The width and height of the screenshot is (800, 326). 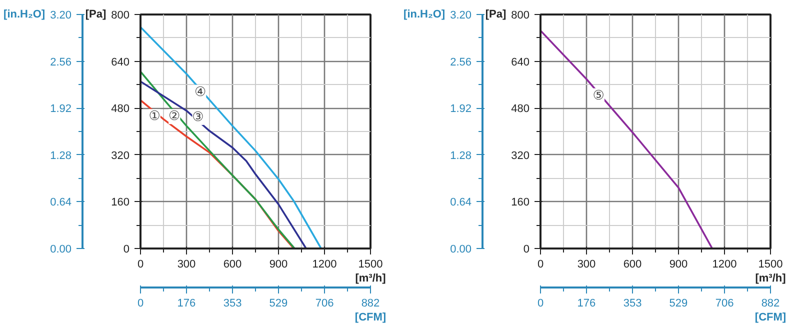 I want to click on annotation: ③, so click(x=198, y=117).